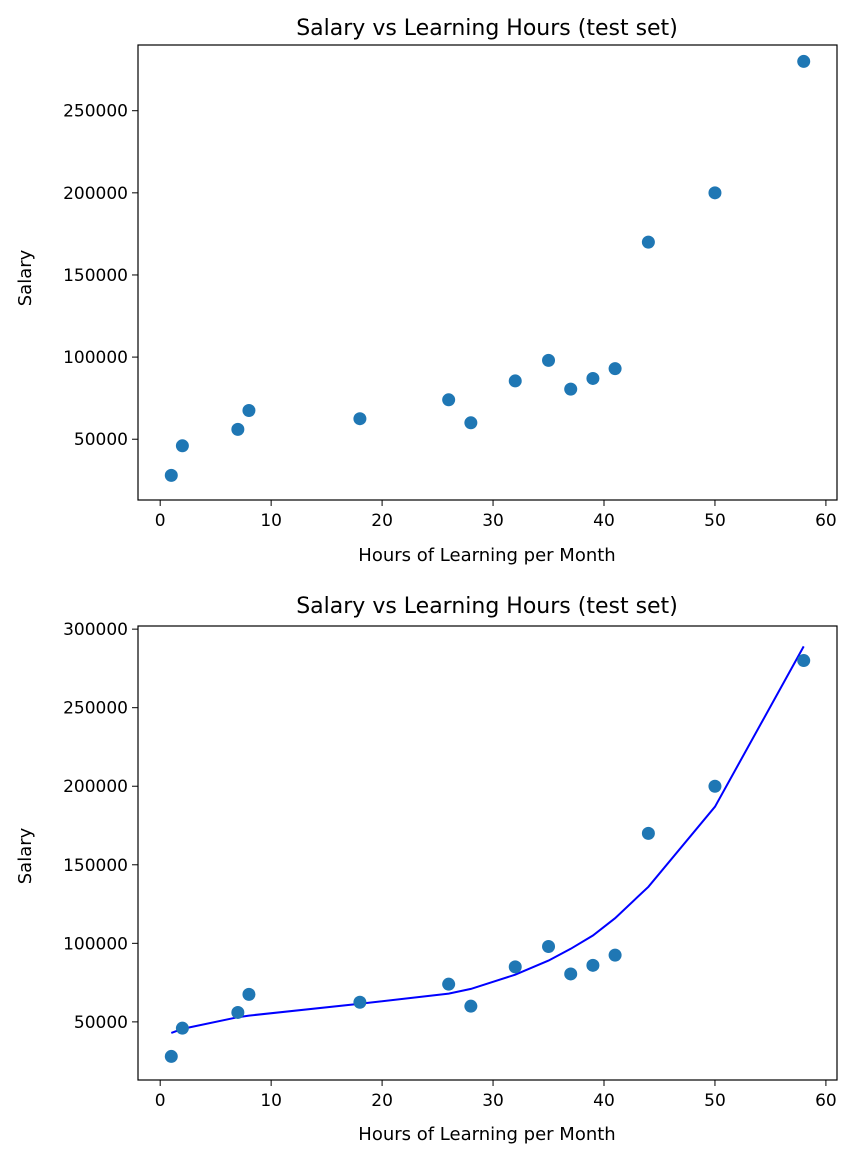 This screenshot has width=853, height=1158. What do you see at coordinates (95, 630) in the screenshot?
I see `y-tick-label: 300000` at bounding box center [95, 630].